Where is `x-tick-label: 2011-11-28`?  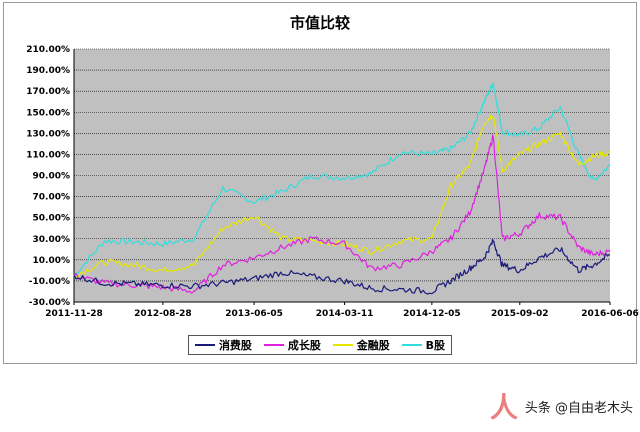 x-tick-label: 2011-11-28 is located at coordinates (74, 314).